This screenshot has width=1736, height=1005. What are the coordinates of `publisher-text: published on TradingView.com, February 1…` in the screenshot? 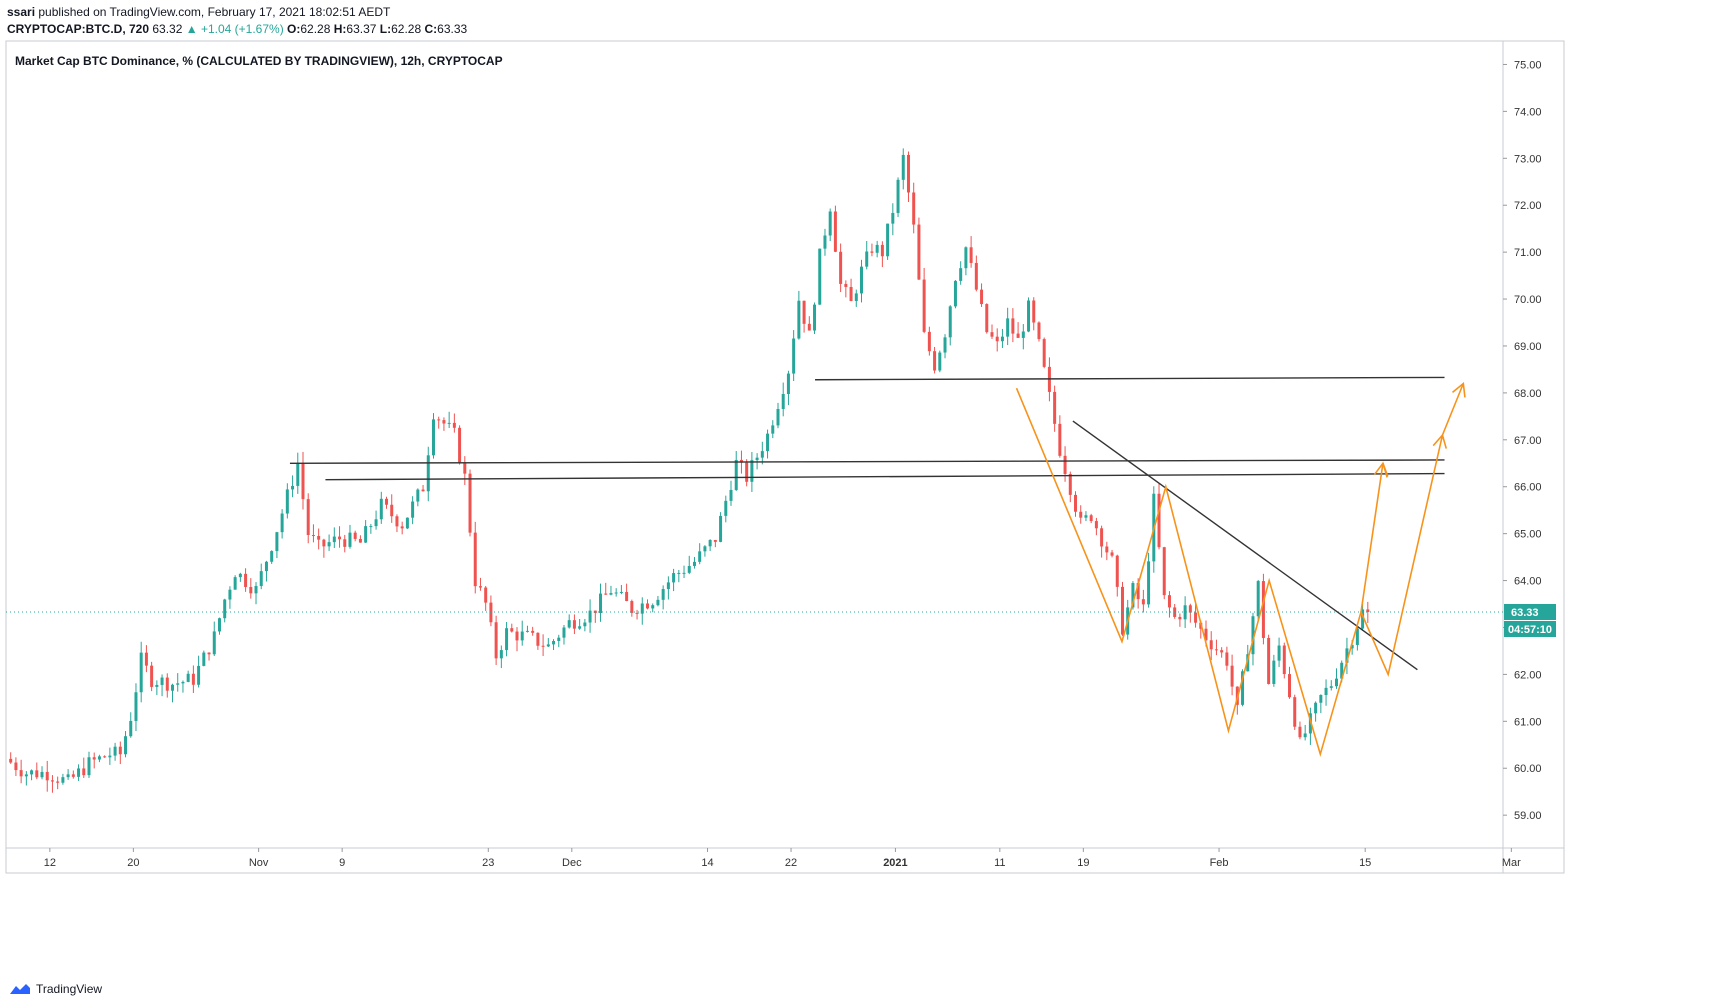 It's located at (214, 12).